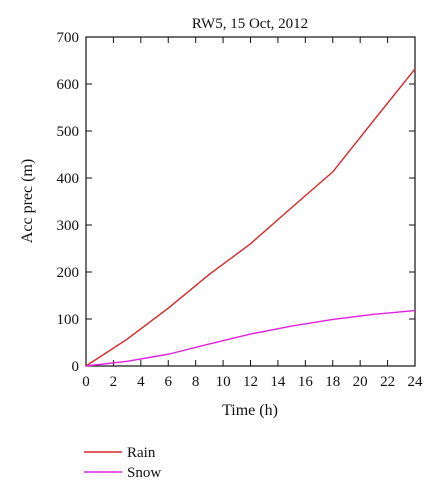  I want to click on legend-label-snow: Snow, so click(144, 473).